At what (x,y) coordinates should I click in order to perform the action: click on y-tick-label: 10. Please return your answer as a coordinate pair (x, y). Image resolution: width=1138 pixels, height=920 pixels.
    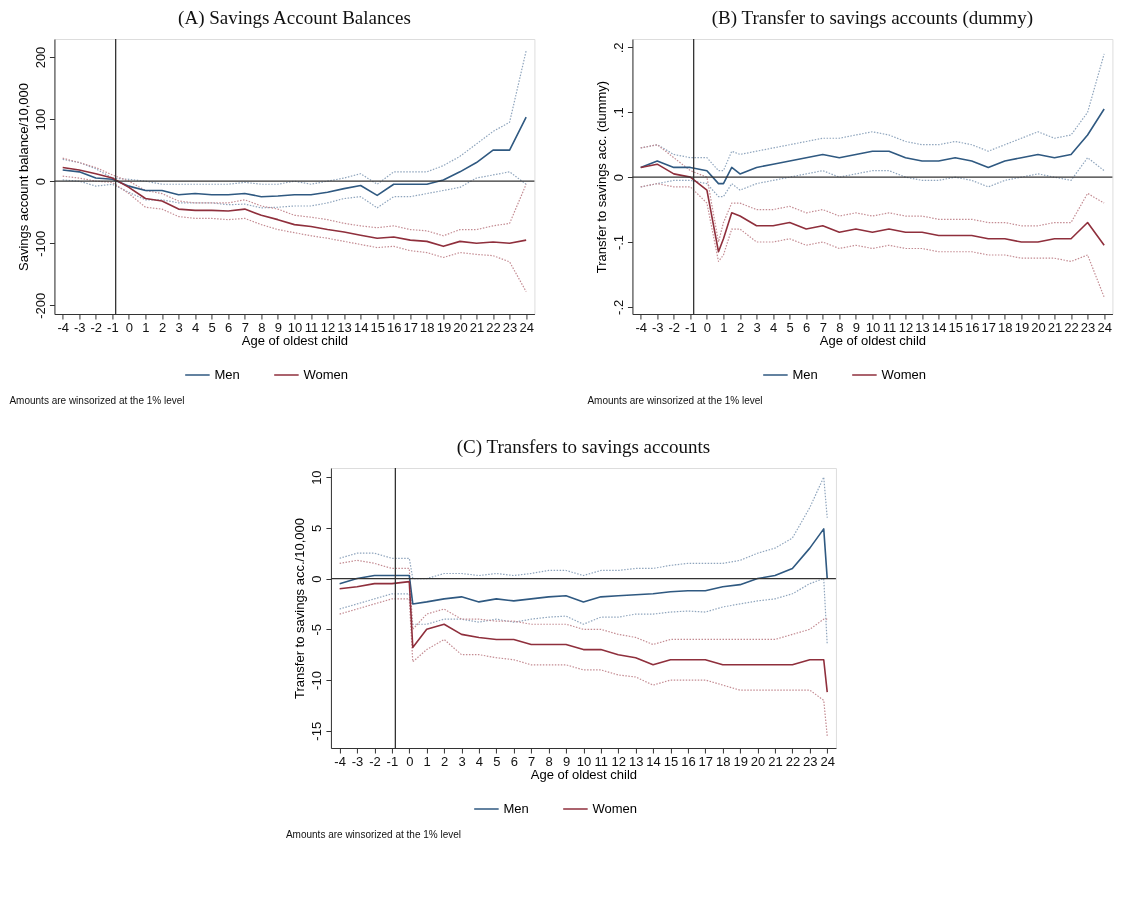
    Looking at the image, I should click on (317, 477).